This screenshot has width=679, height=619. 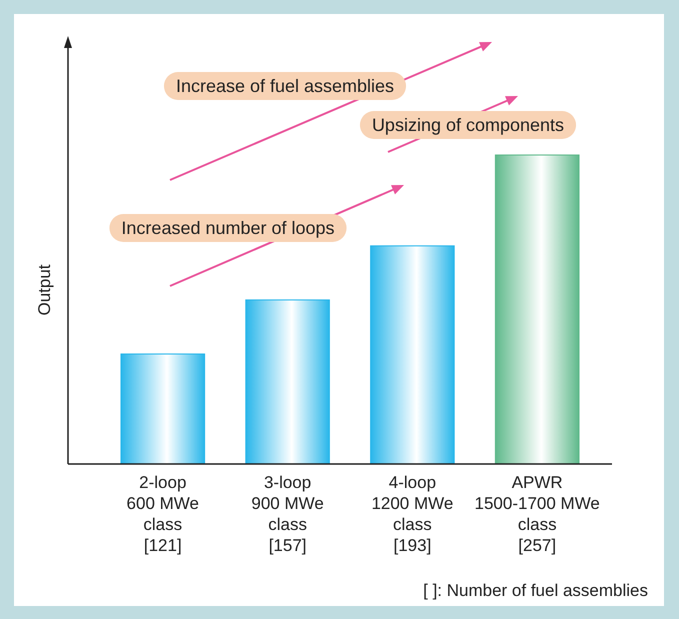 I want to click on y-axis-title: Output, so click(x=44, y=290).